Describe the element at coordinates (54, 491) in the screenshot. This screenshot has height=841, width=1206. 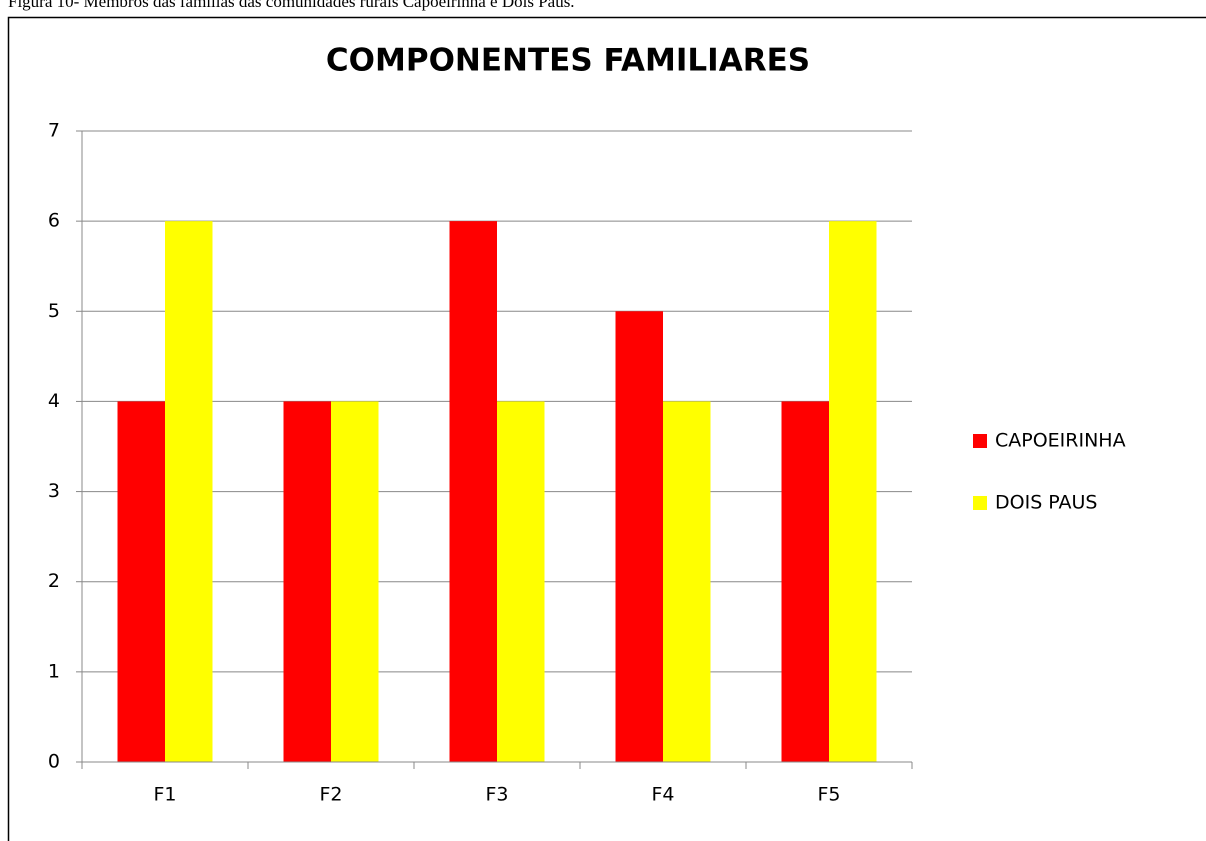
I see `y-tick-label: 3` at that location.